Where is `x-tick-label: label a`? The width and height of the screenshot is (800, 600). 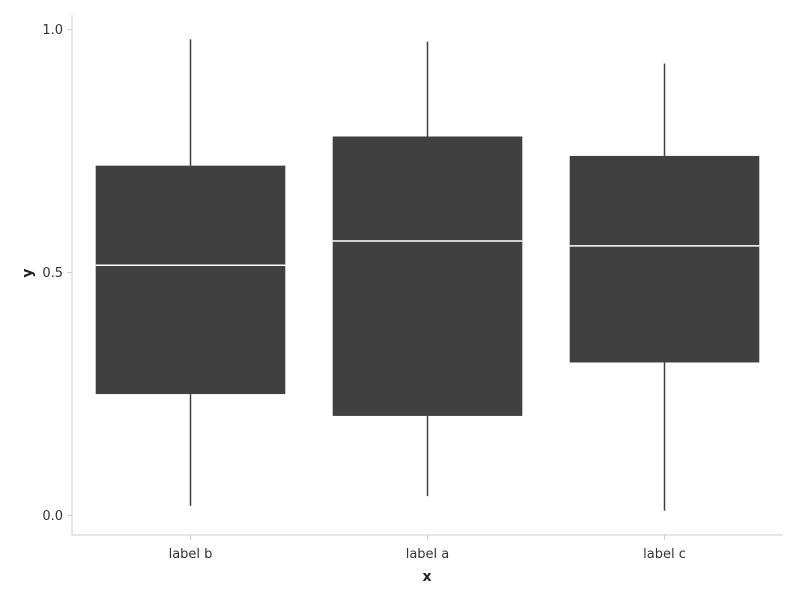
x-tick-label: label a is located at coordinates (428, 554).